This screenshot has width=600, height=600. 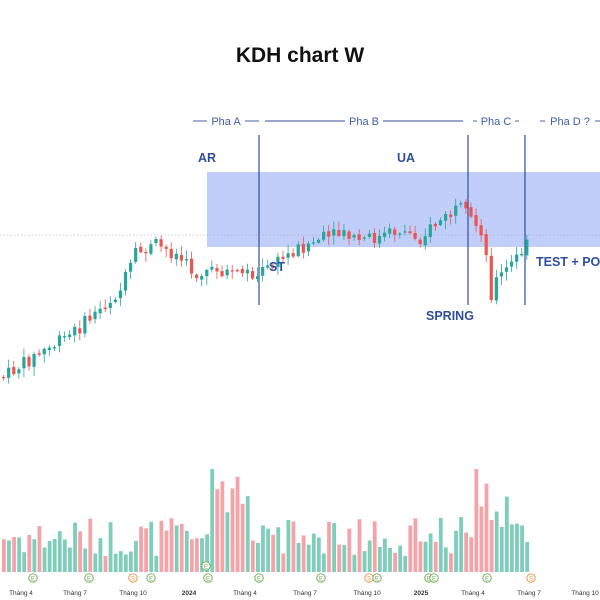 I want to click on trading-range-box, so click(x=403, y=209).